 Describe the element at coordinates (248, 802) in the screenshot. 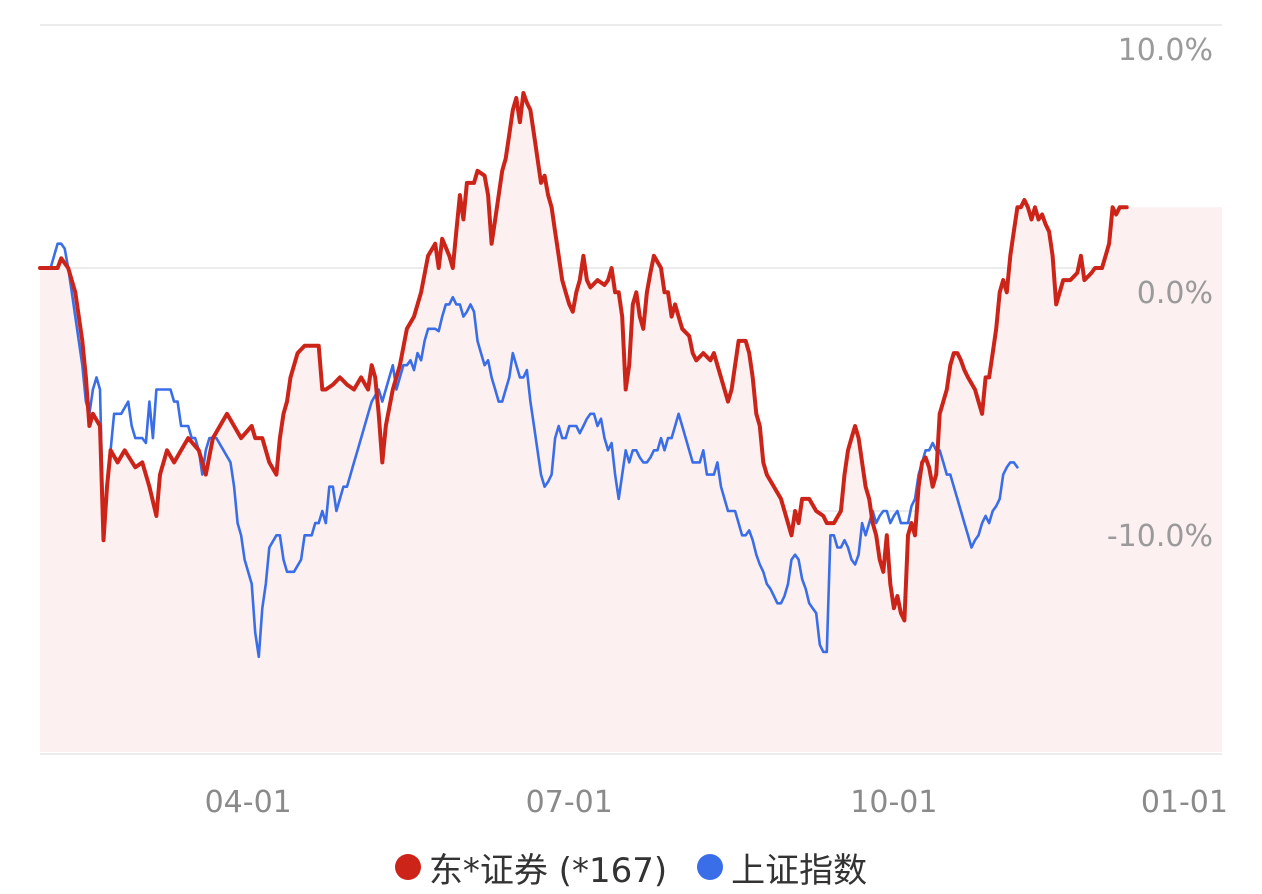

I see `x-tick-label-0: 04-01` at that location.